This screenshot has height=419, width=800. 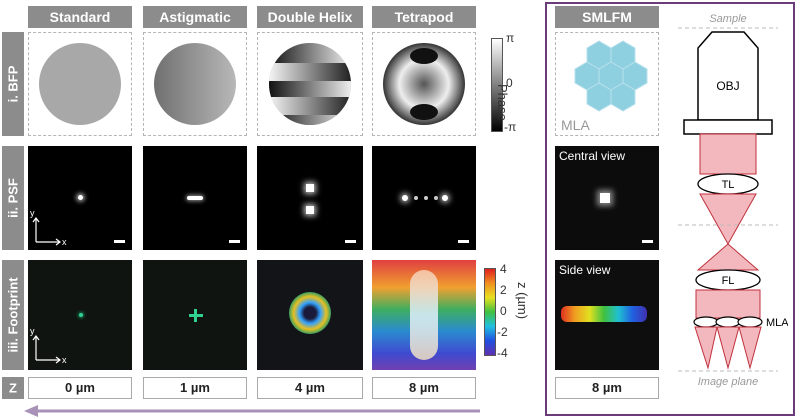 I want to click on mla-side-label: MLA, so click(x=777, y=323).